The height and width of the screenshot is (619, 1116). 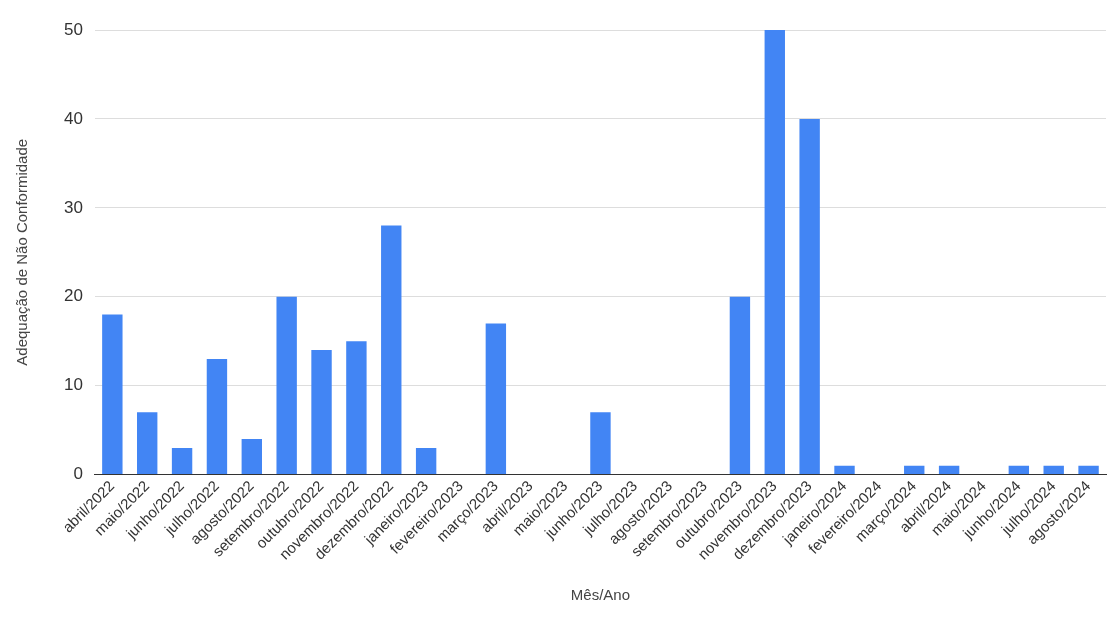 What do you see at coordinates (73, 385) in the screenshot?
I see `y-tick-label: 10` at bounding box center [73, 385].